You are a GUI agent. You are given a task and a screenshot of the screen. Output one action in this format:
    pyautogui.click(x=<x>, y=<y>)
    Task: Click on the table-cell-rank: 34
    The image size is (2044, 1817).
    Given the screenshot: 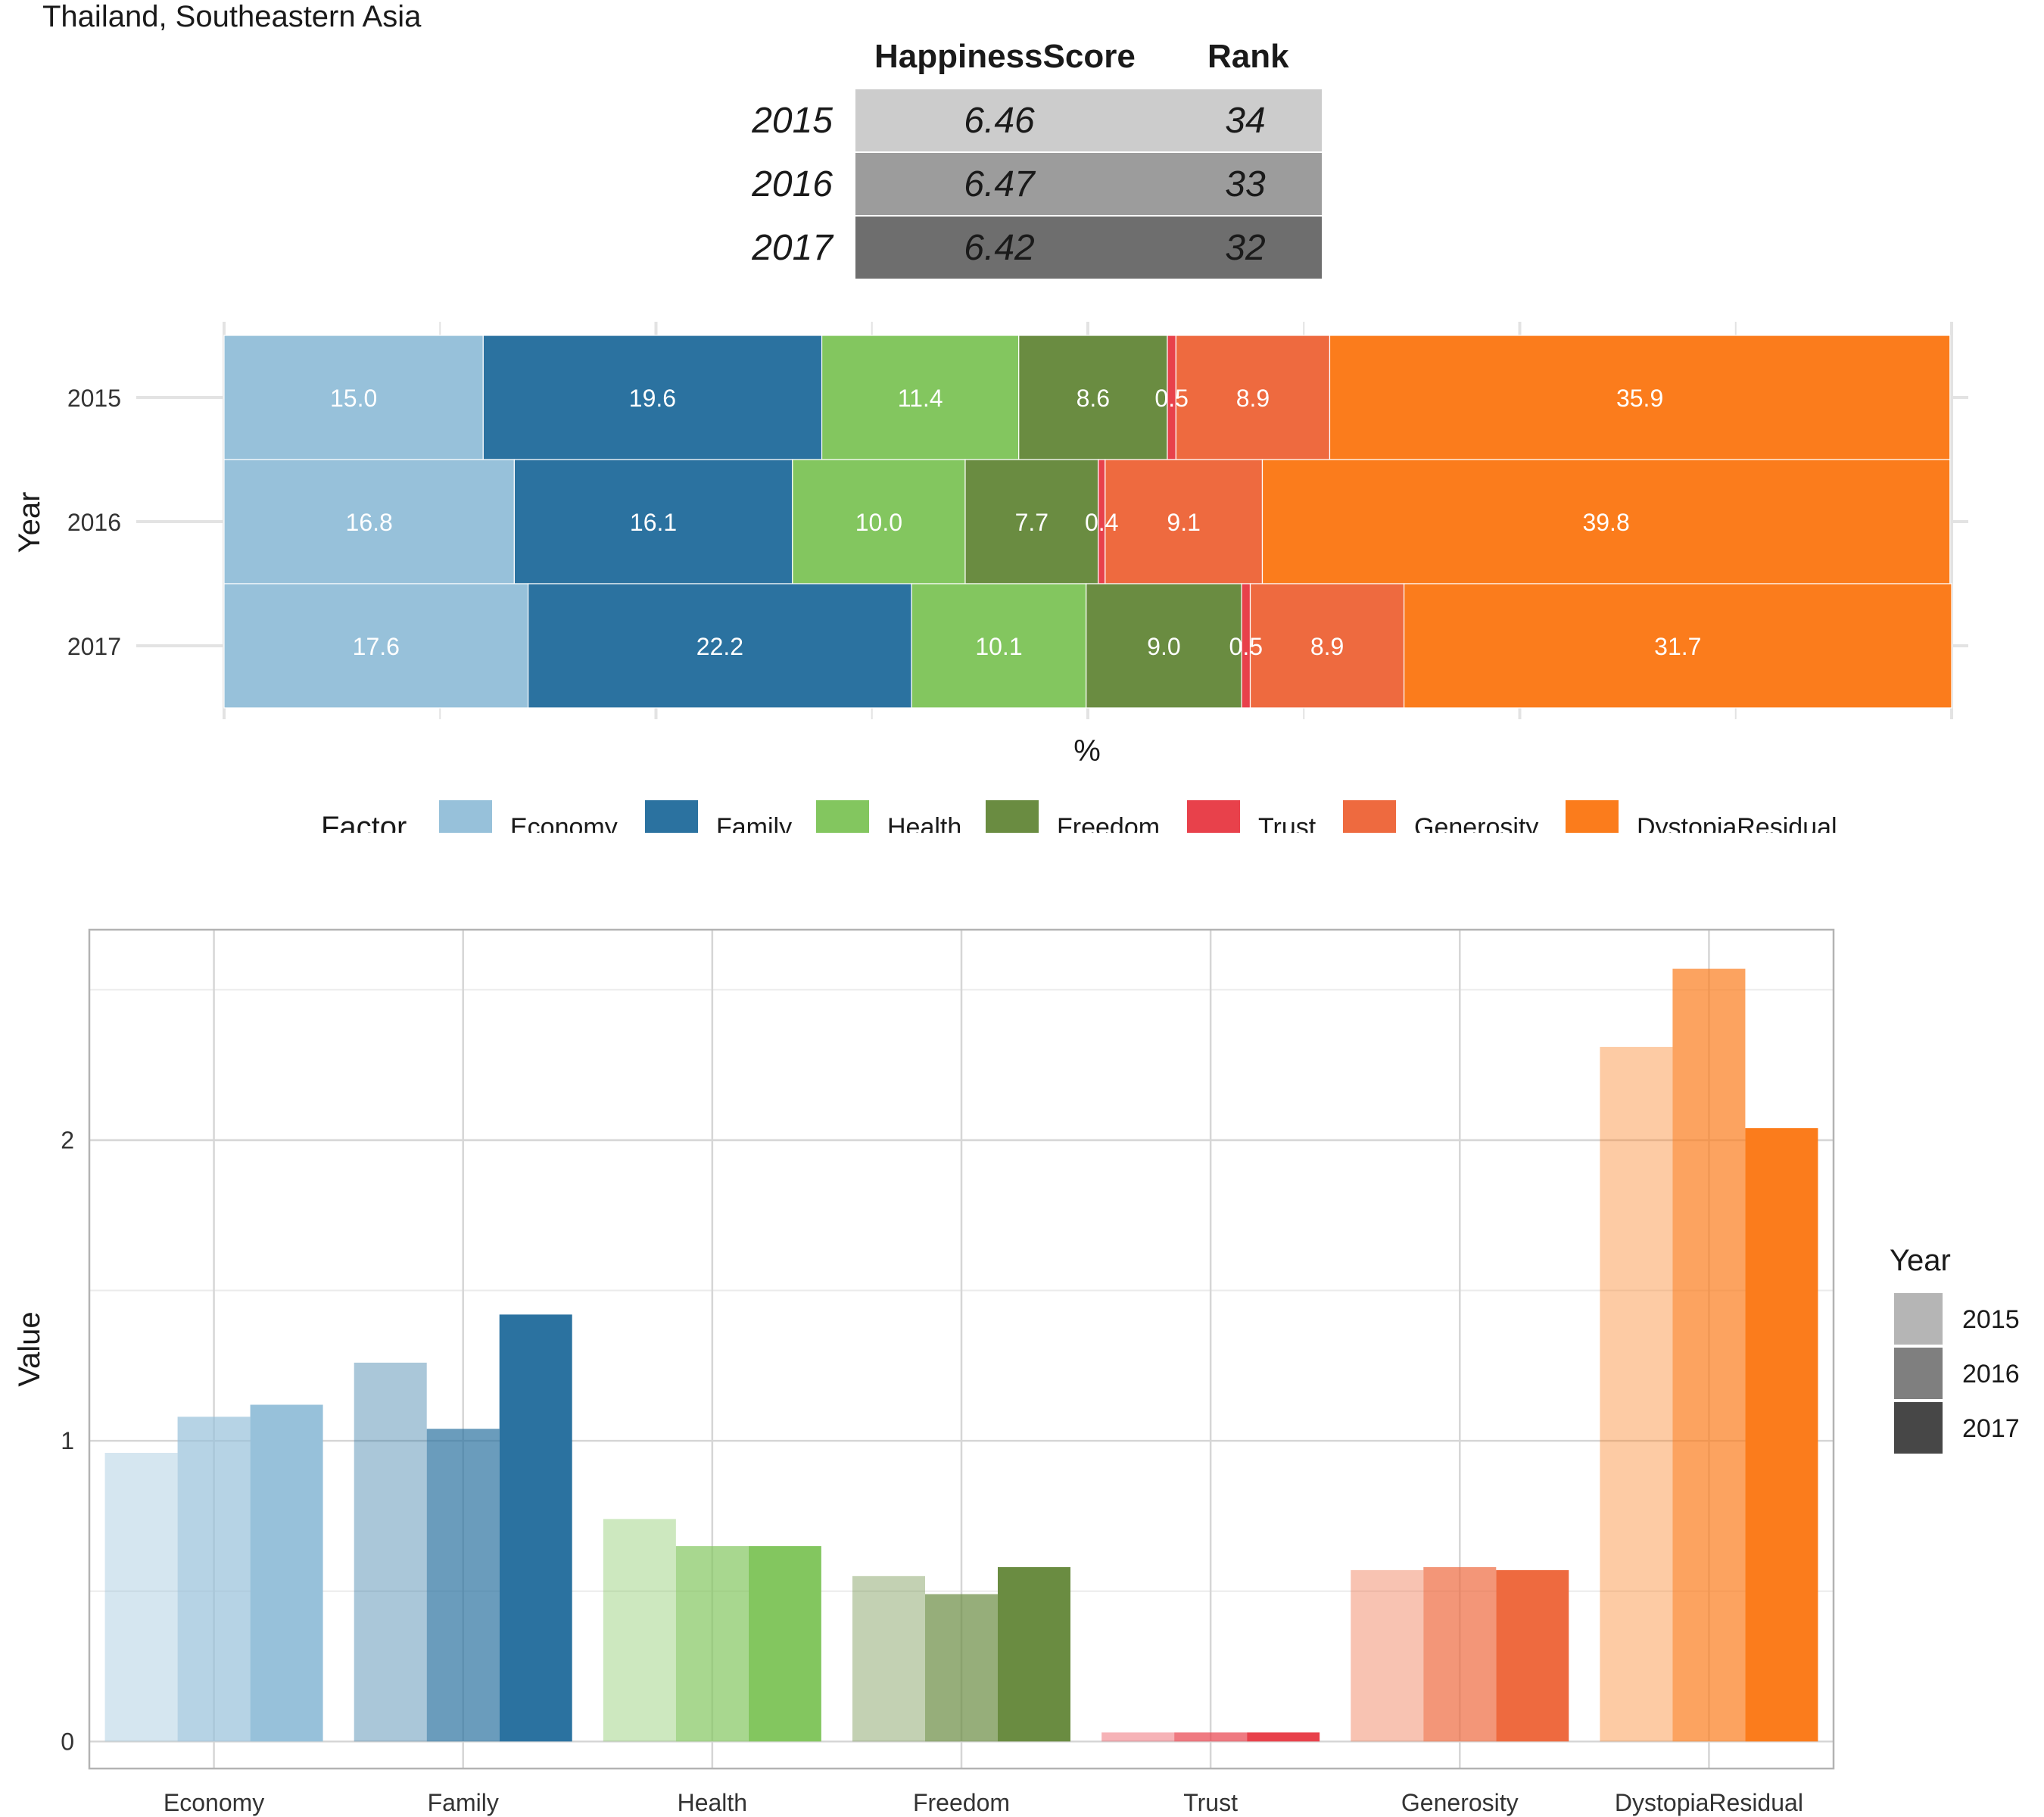 What is the action you would take?
    pyautogui.click(x=1245, y=121)
    